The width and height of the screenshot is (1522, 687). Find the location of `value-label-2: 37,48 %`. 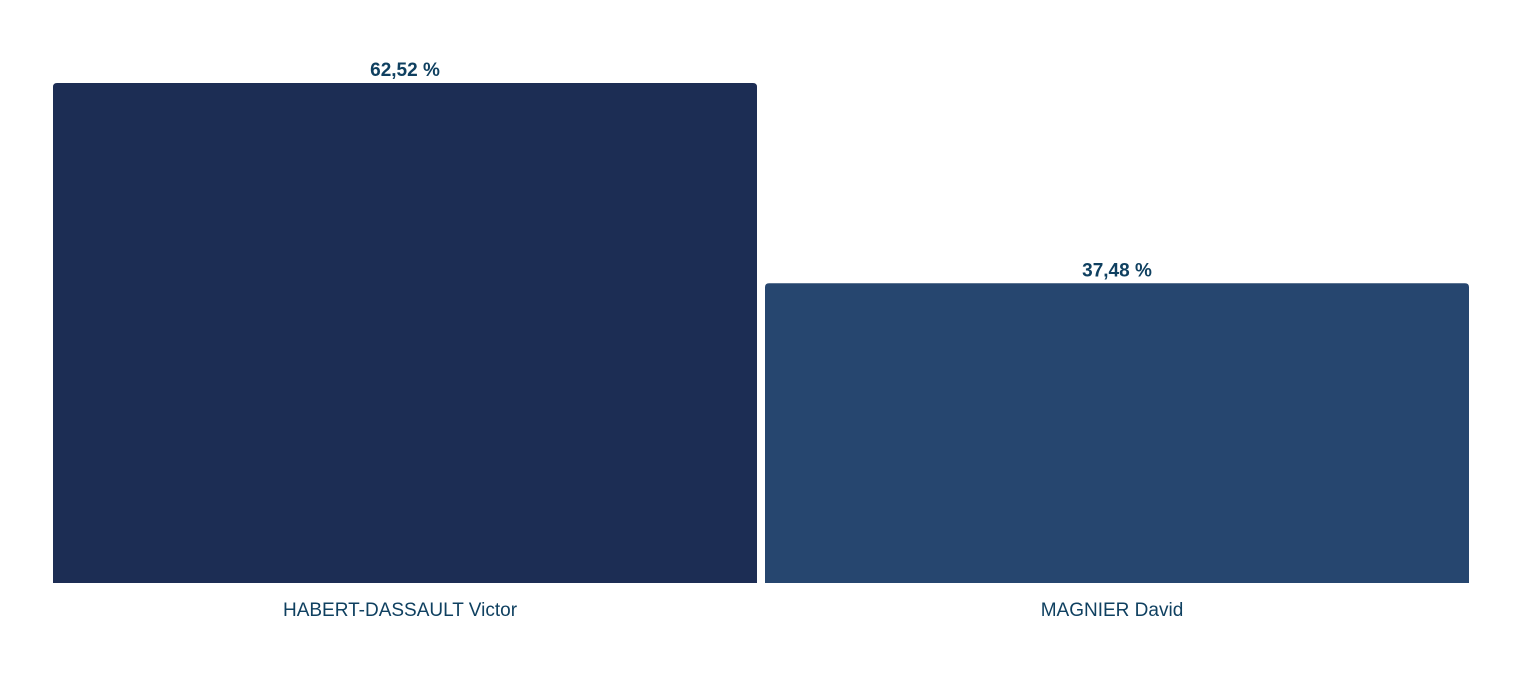

value-label-2: 37,48 % is located at coordinates (1117, 270).